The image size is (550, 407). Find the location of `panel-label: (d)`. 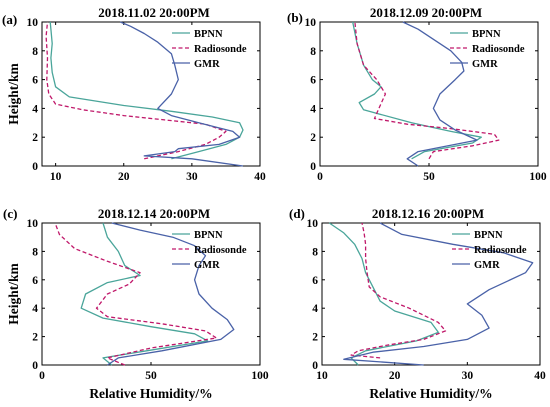

panel-label: (d) is located at coordinates (297, 213).